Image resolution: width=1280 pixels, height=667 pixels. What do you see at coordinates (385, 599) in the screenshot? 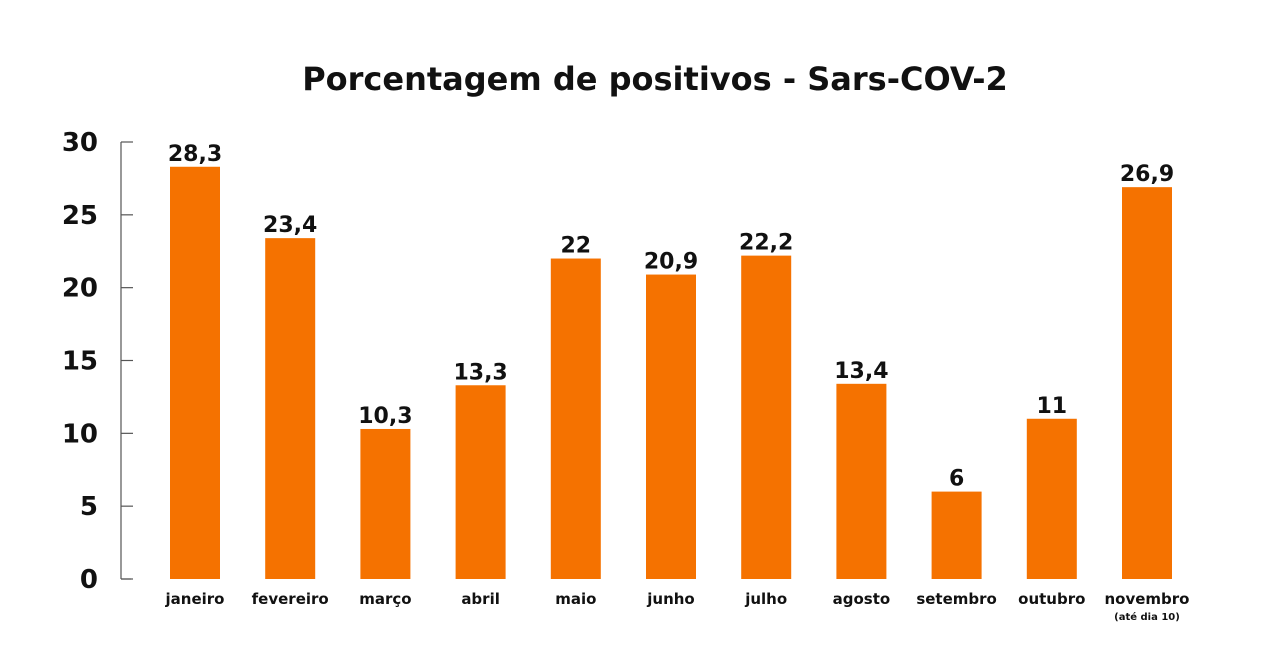
I see `x-tick-label: março` at bounding box center [385, 599].